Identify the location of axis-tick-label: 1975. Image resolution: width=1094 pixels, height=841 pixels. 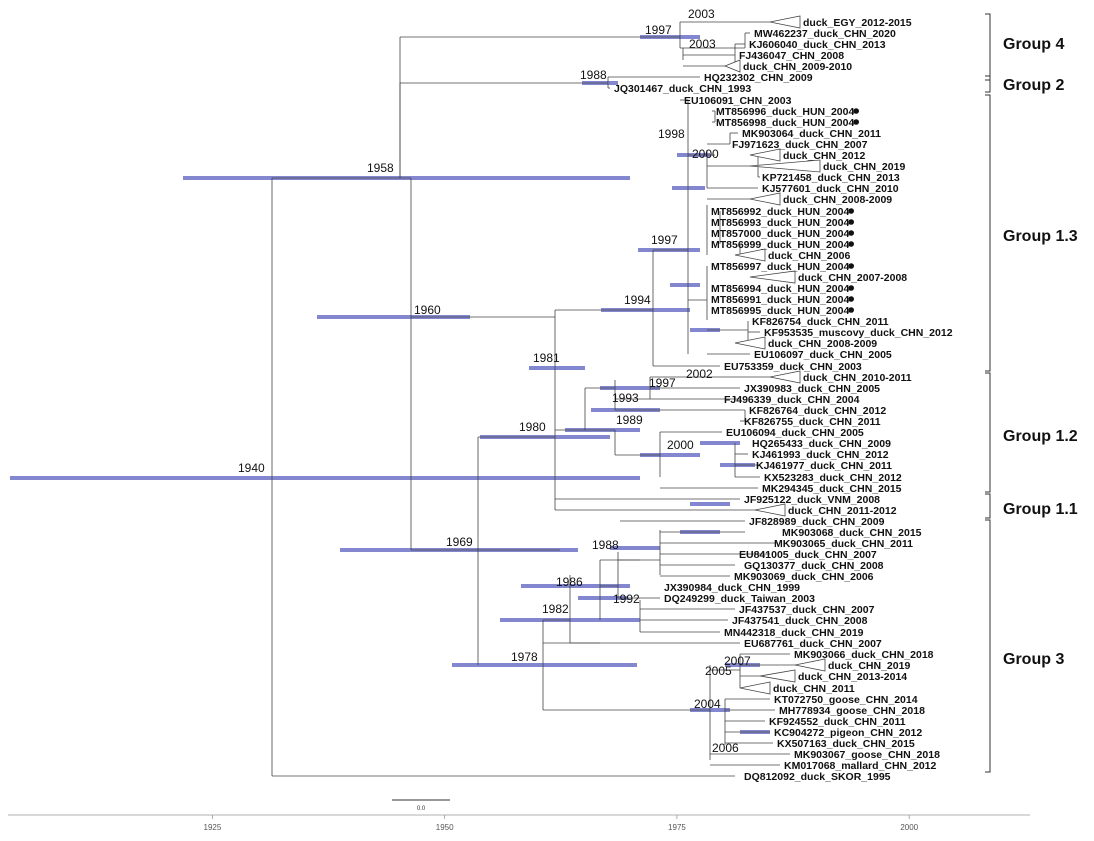
(677, 827).